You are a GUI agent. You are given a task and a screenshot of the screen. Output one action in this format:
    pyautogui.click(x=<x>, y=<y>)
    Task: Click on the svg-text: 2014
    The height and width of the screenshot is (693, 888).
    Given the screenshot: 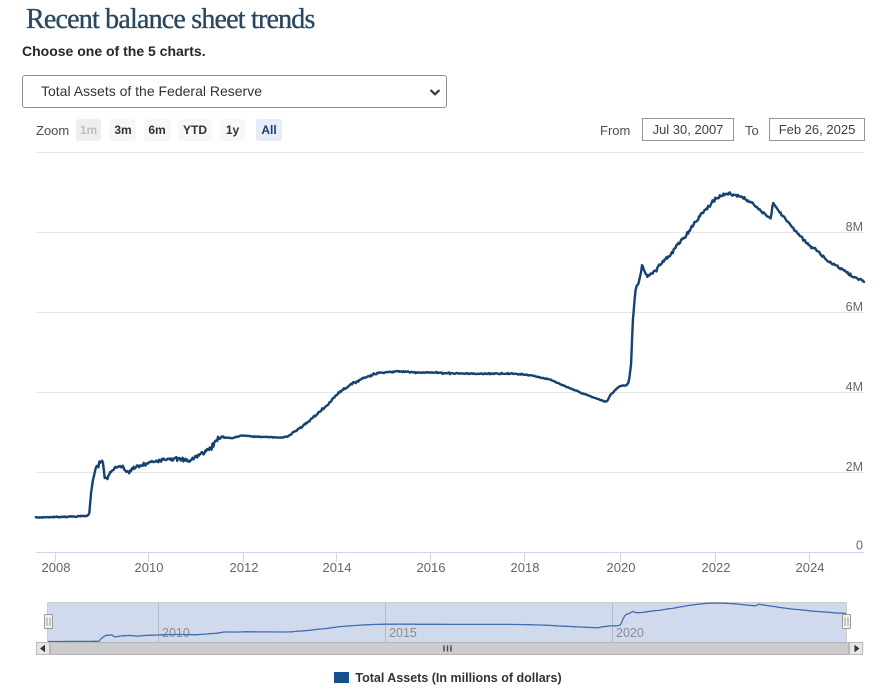 What is the action you would take?
    pyautogui.click(x=337, y=567)
    